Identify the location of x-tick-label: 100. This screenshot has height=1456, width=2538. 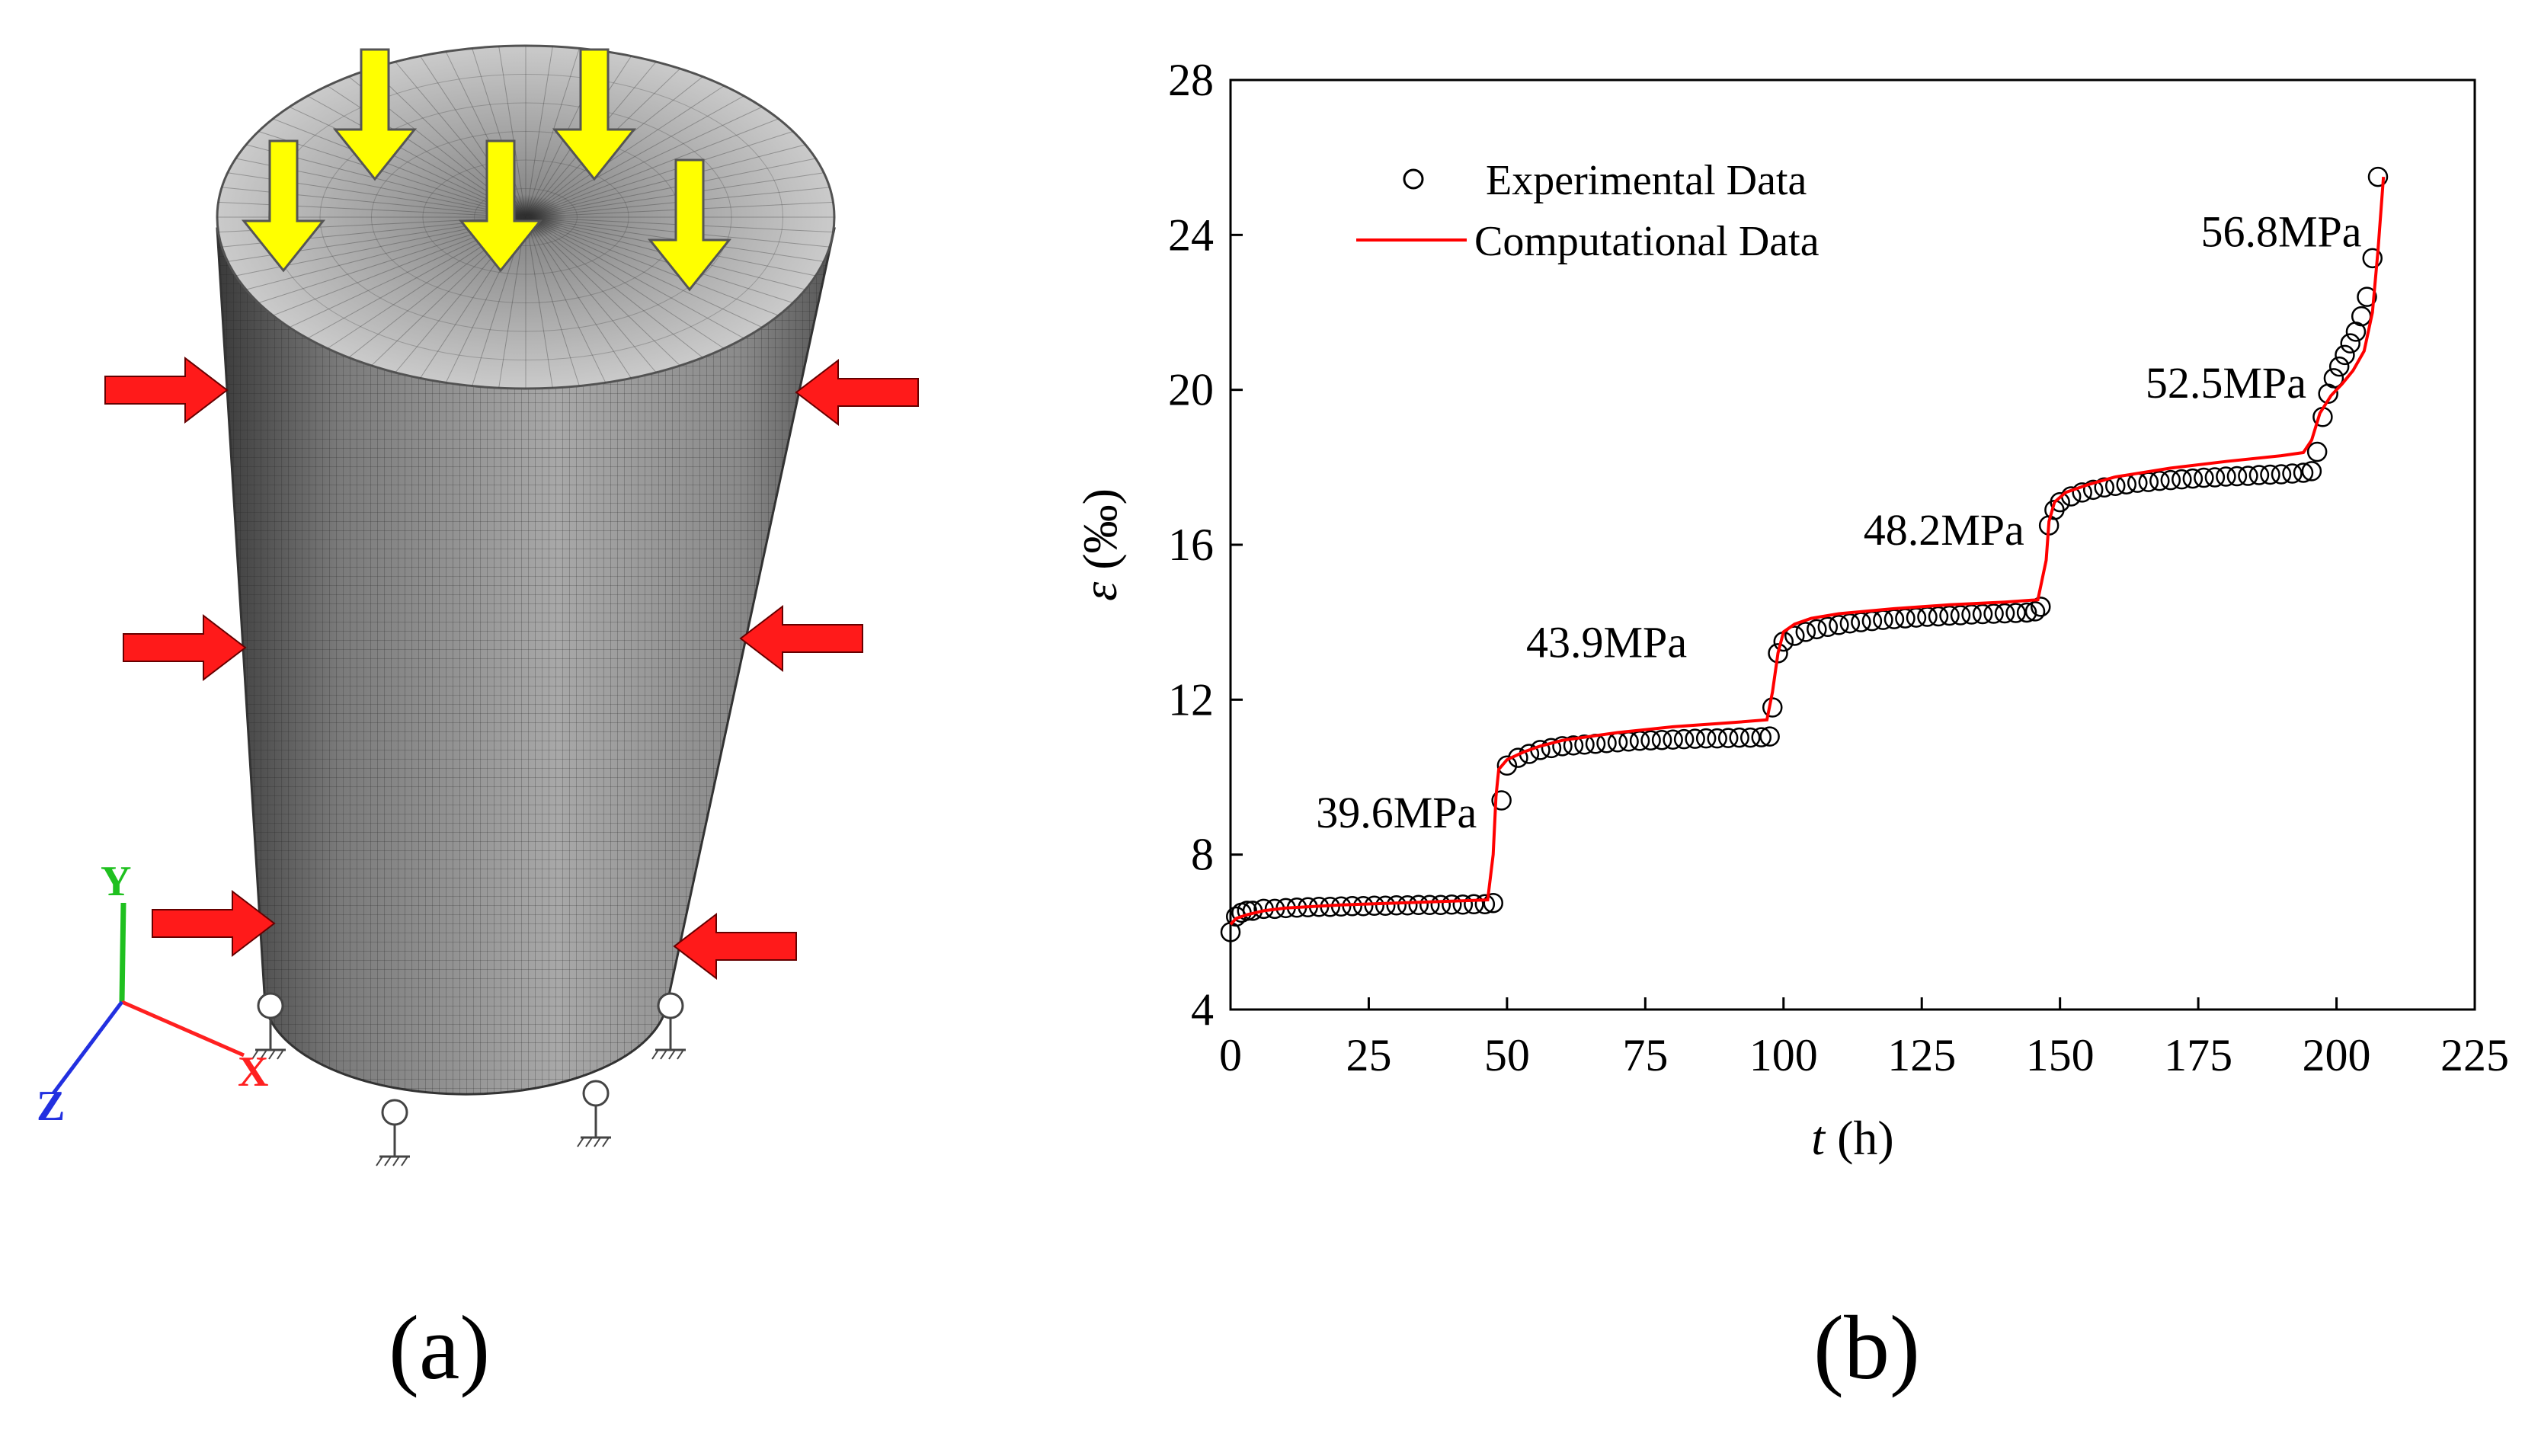
(1783, 1055).